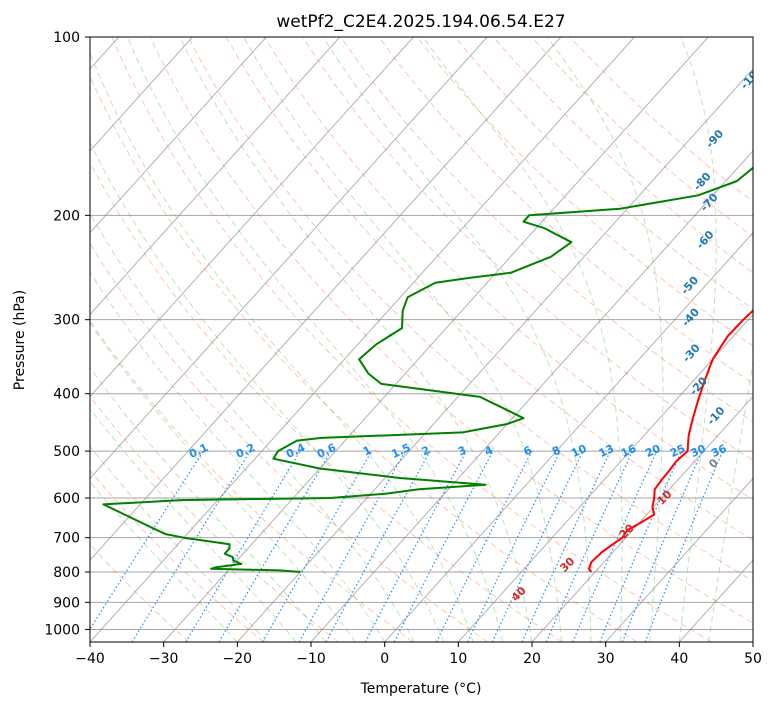  Describe the element at coordinates (66, 499) in the screenshot. I see `y-tick-label: 600` at that location.